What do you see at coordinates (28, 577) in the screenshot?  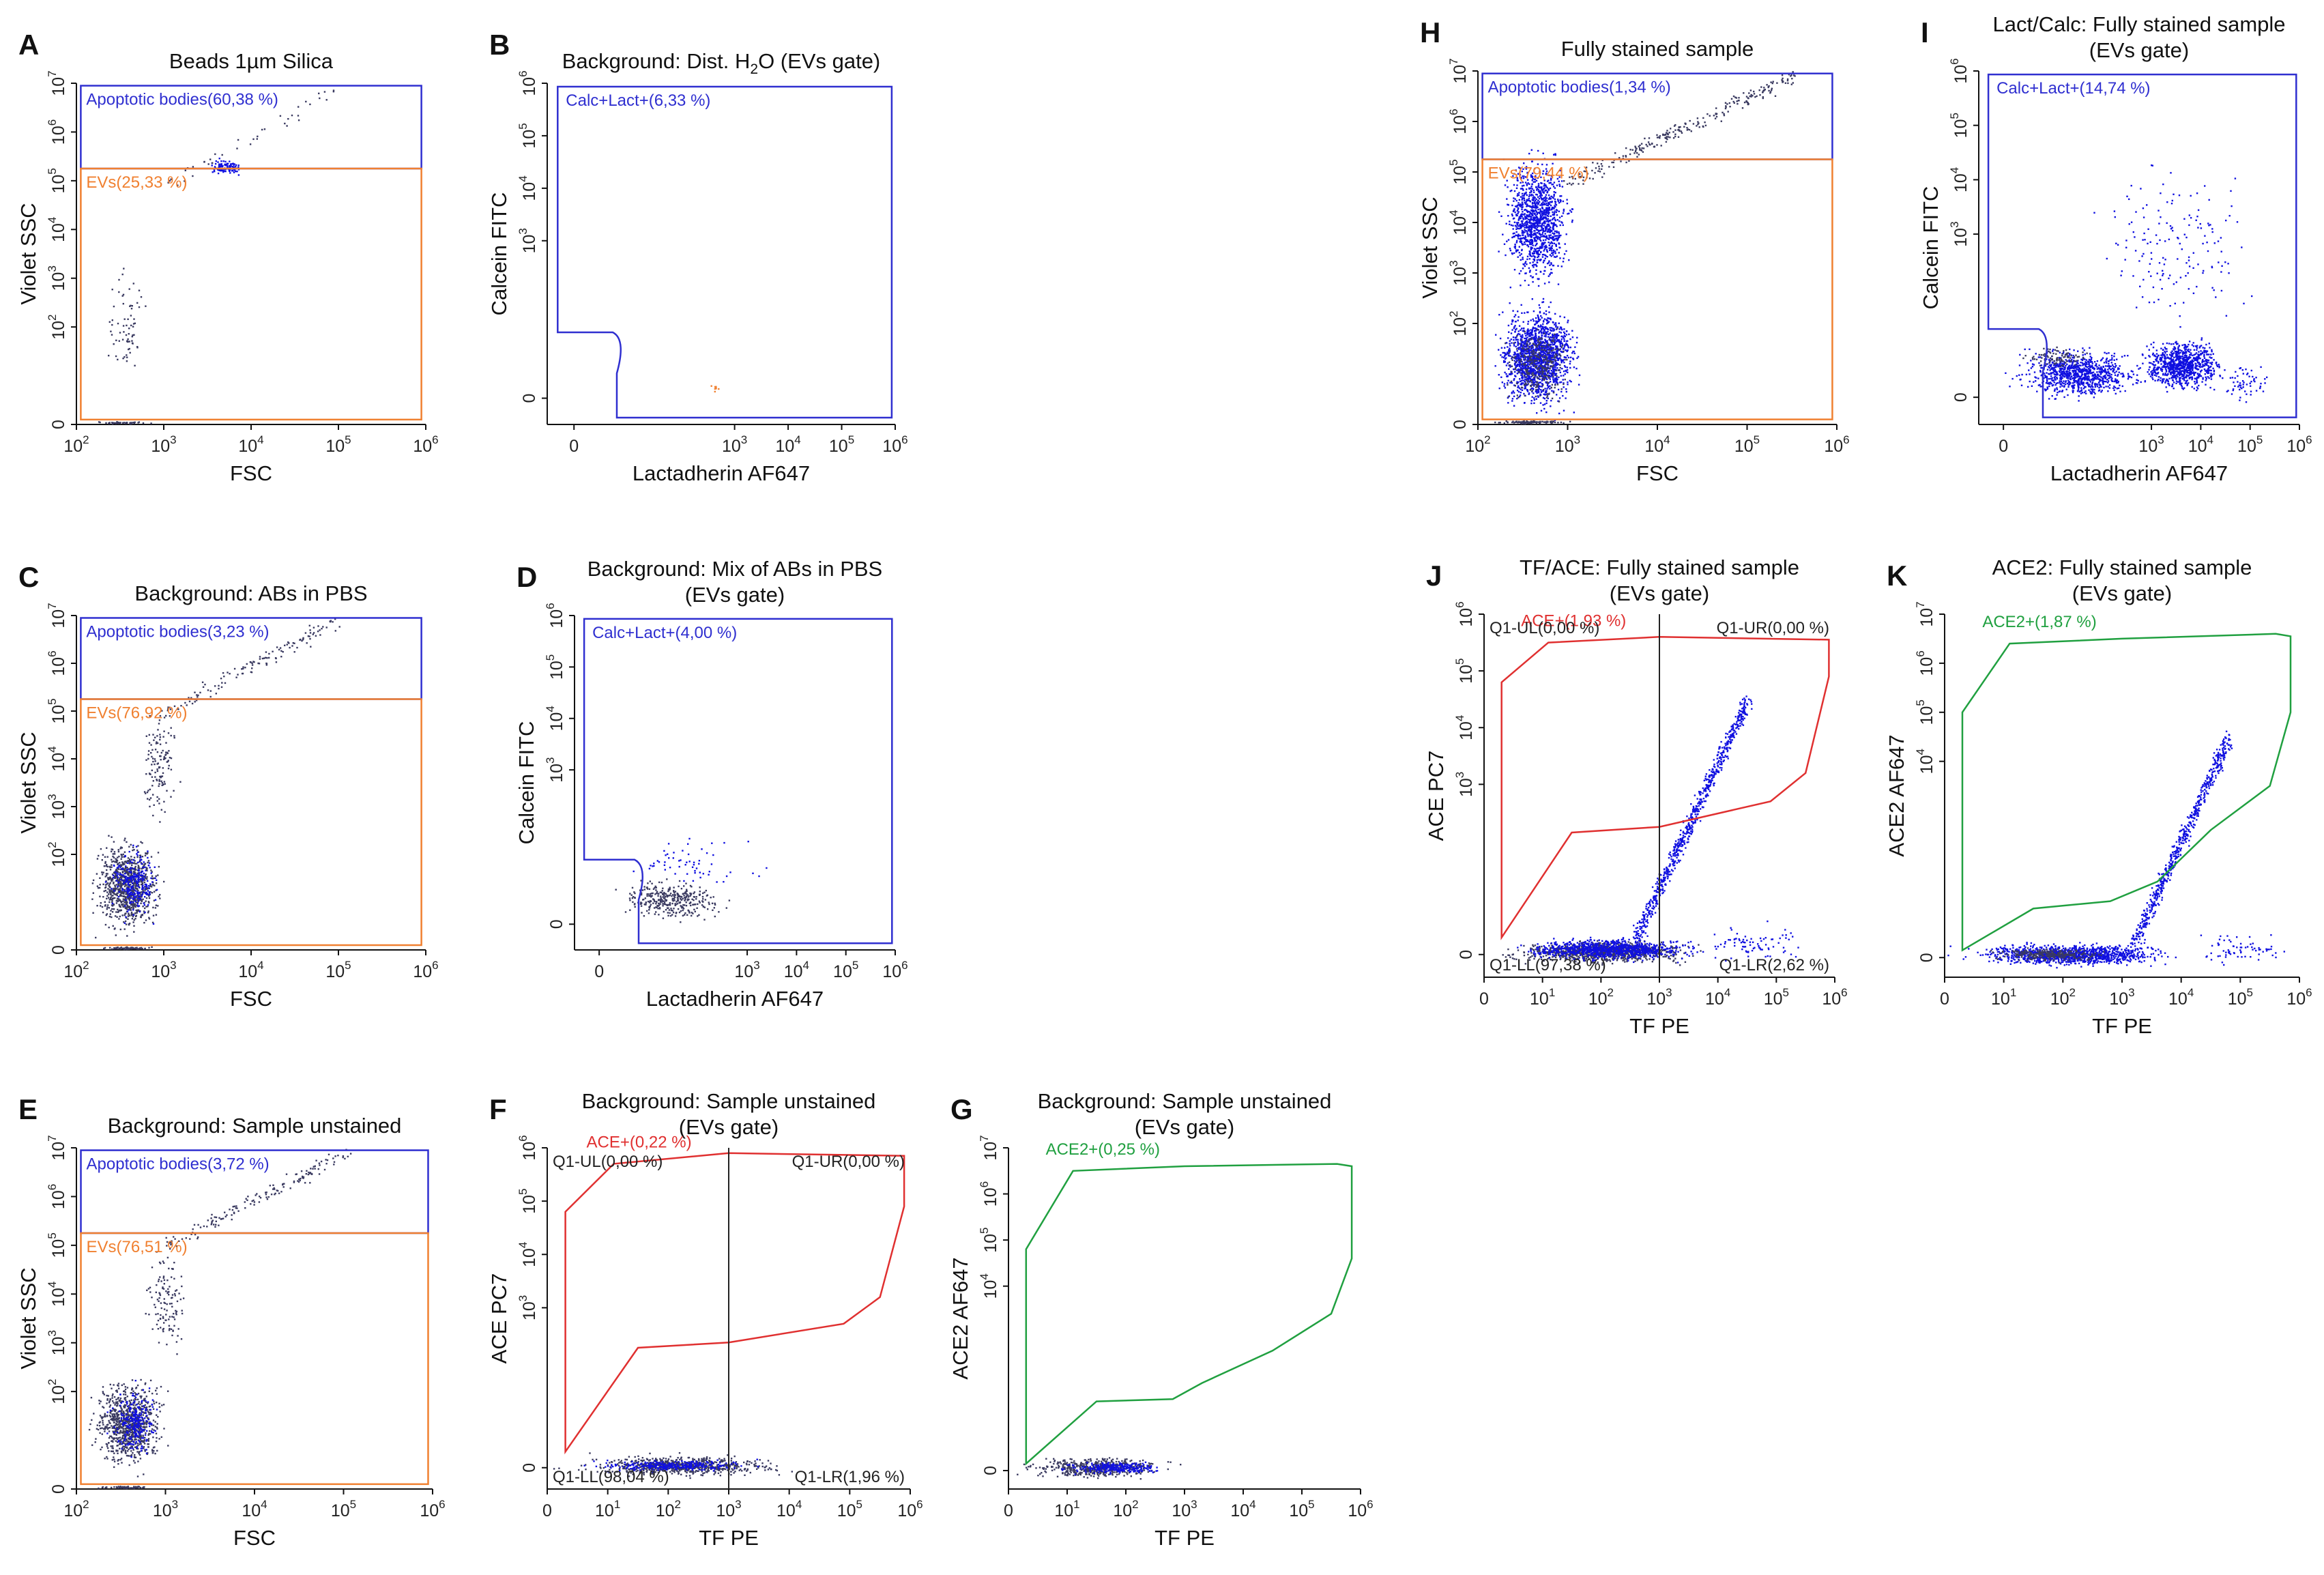 I see `panel-letter: C` at bounding box center [28, 577].